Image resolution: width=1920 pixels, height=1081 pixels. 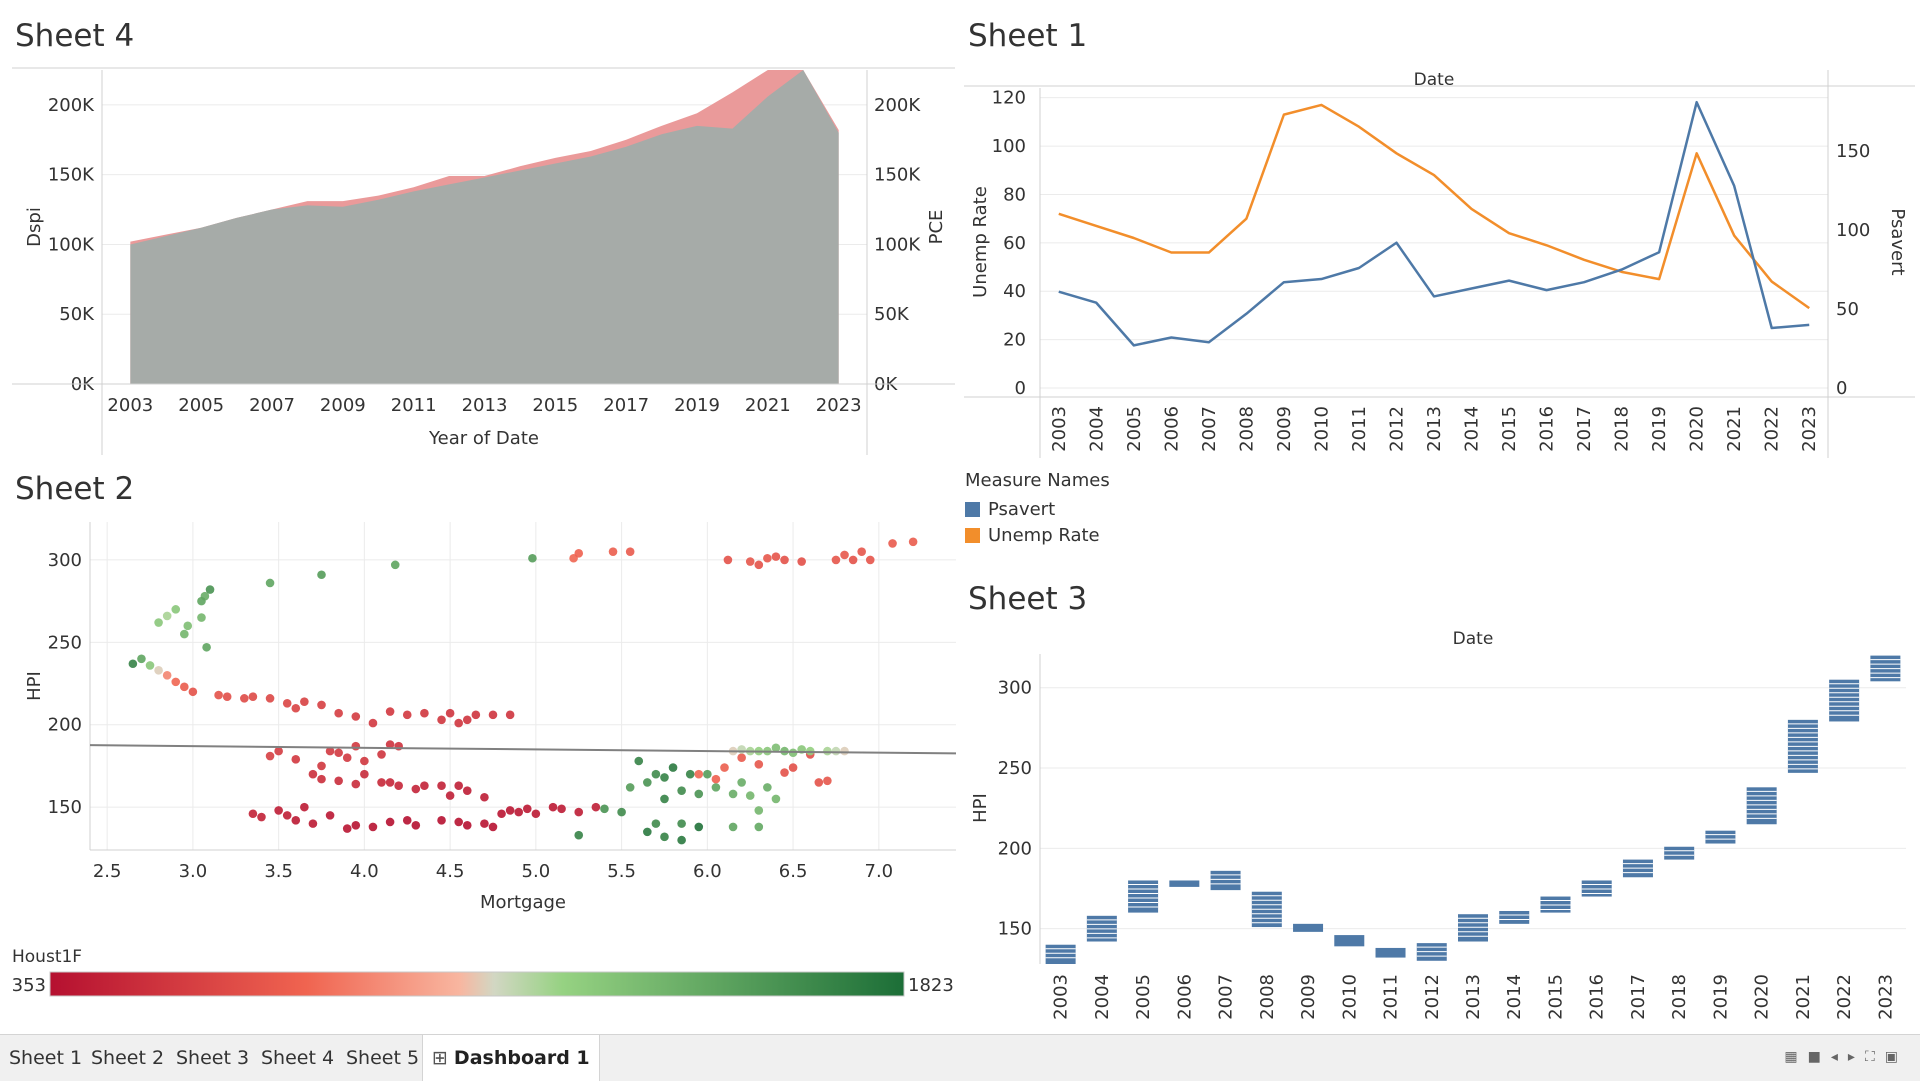 I want to click on tab-sheet-1: Sheet 1, so click(x=45, y=1058).